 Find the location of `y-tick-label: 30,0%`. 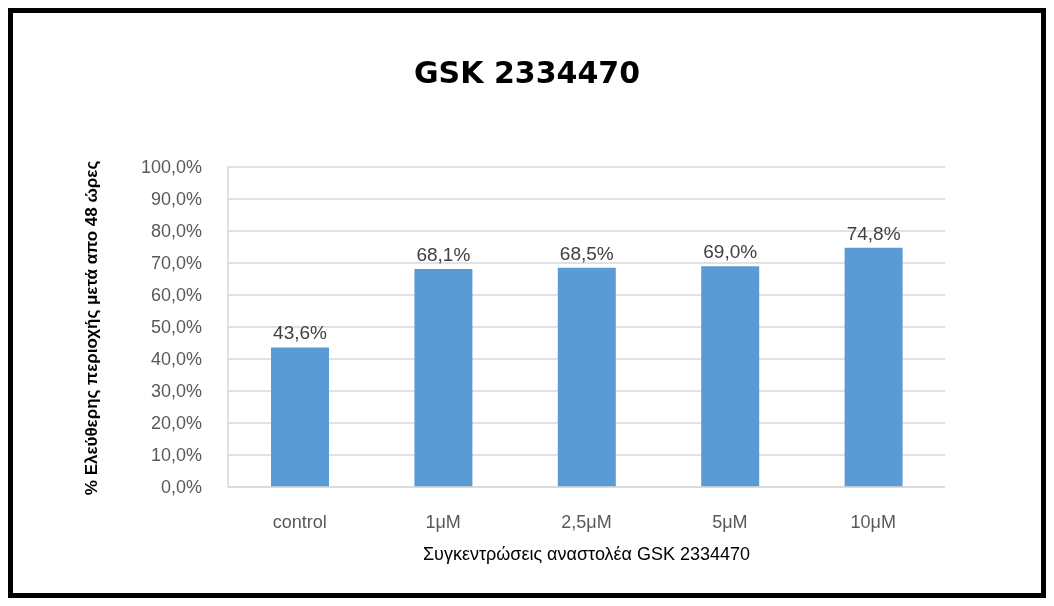

y-tick-label: 30,0% is located at coordinates (176, 391).